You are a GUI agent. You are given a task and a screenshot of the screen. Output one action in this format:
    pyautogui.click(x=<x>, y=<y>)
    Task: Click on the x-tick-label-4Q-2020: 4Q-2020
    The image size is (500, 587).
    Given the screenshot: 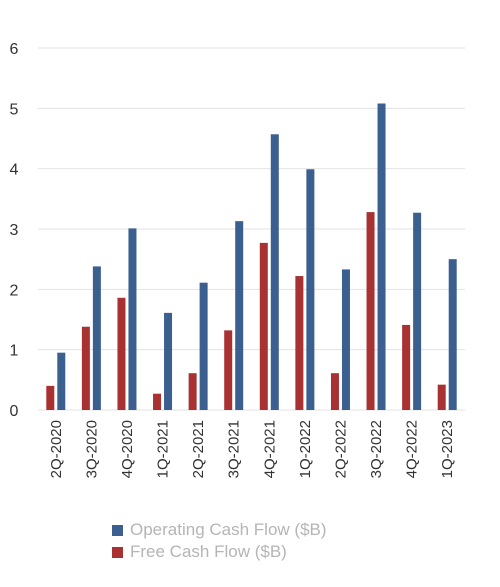 What is the action you would take?
    pyautogui.click(x=127, y=449)
    